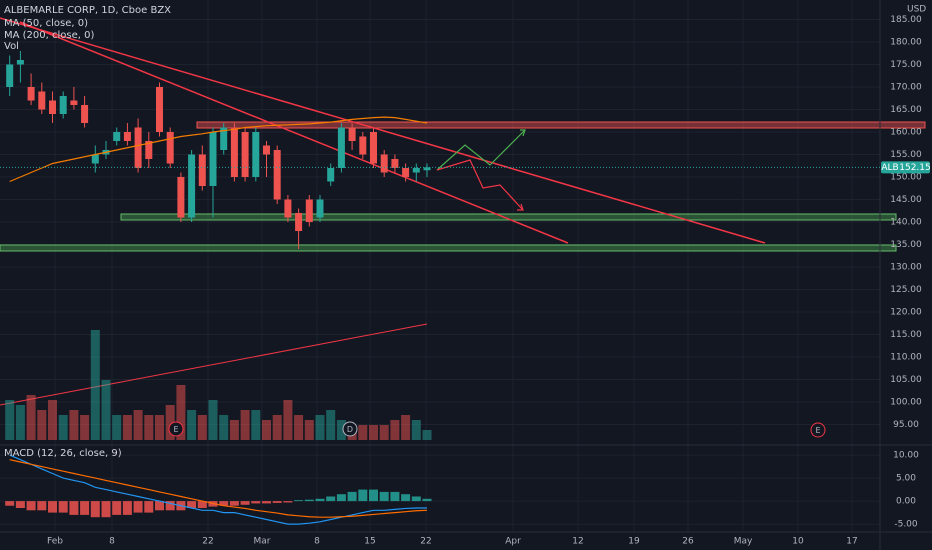  Describe the element at coordinates (480, 185) in the screenshot. I see `bear-path` at that location.